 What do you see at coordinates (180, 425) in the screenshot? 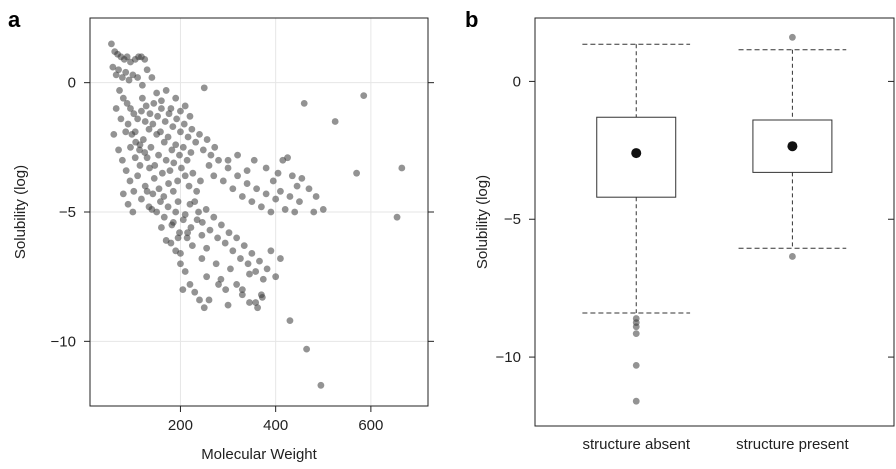
I see `x-tick-label: 200` at bounding box center [180, 425].